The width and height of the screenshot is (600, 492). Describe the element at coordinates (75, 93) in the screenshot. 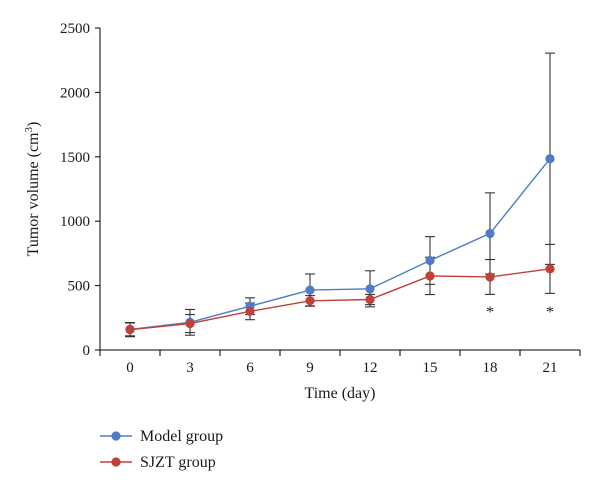

I see `y-tick-label: 2000` at that location.